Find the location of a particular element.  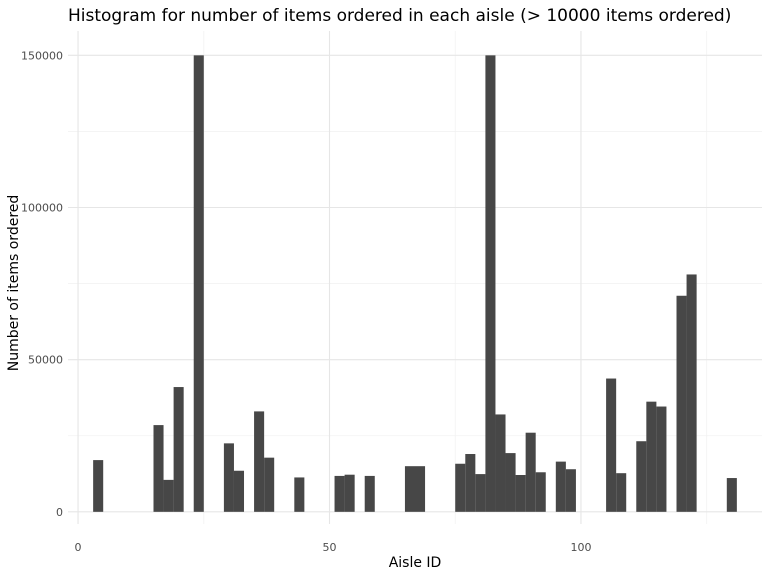

y-tick-label: 50000 is located at coordinates (45, 360).